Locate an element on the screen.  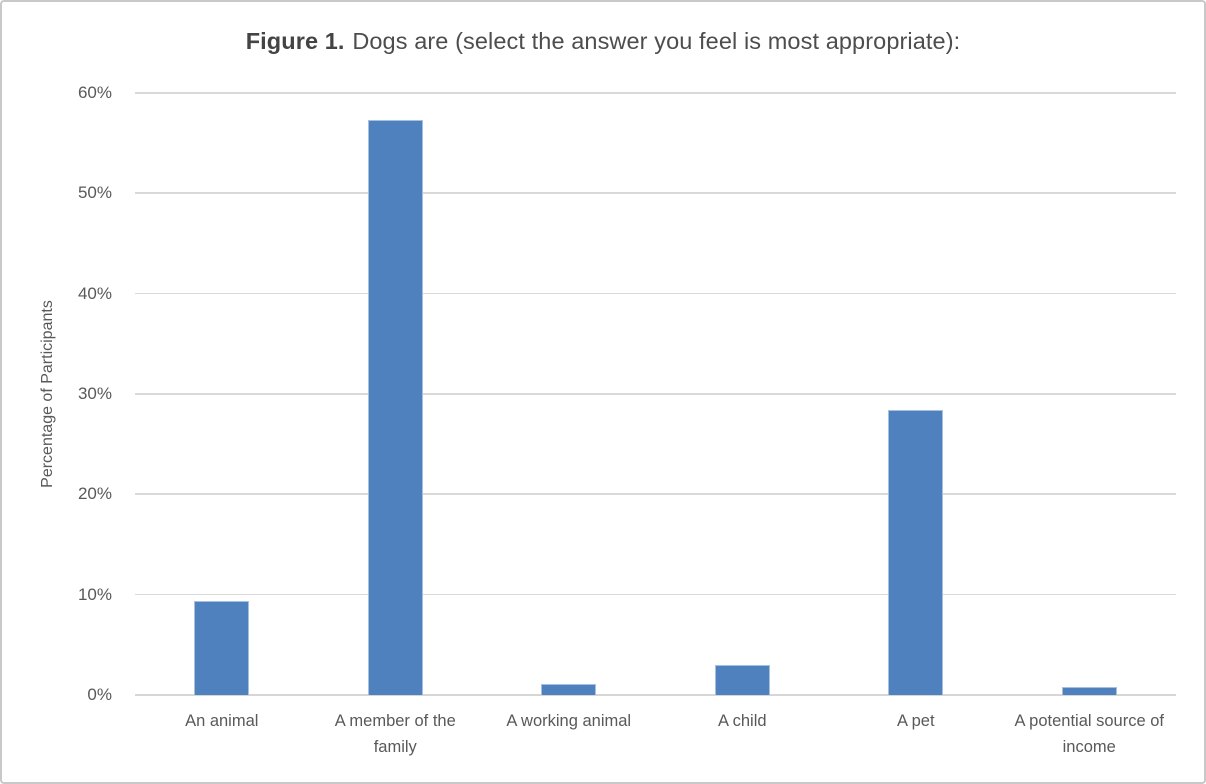
x-category-label-a-potential-source-of-income: A potential source of income is located at coordinates (1089, 734).